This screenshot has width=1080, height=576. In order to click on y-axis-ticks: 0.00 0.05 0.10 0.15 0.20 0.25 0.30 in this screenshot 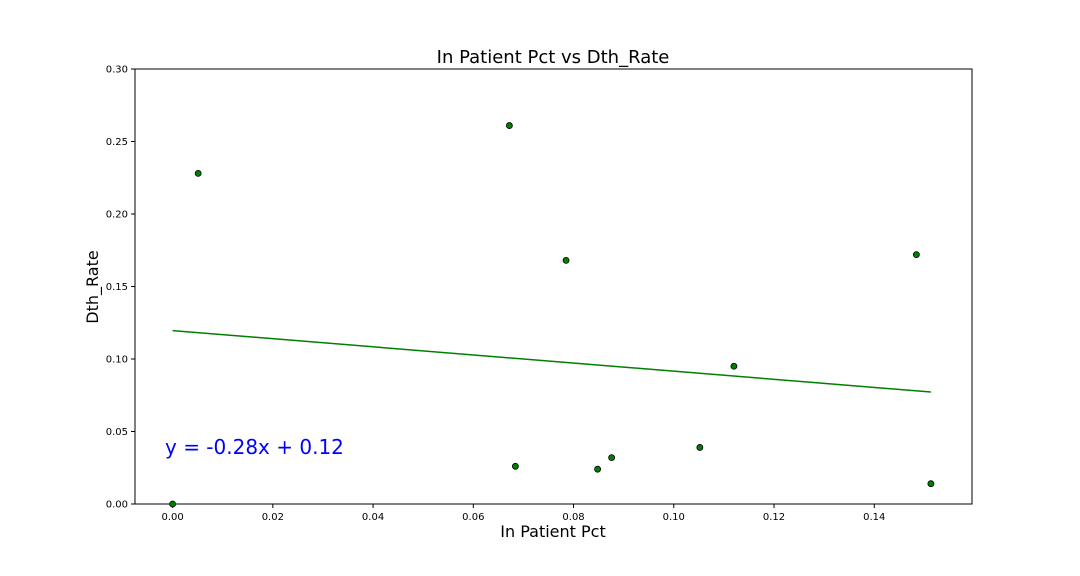, I will do `click(120, 288)`.